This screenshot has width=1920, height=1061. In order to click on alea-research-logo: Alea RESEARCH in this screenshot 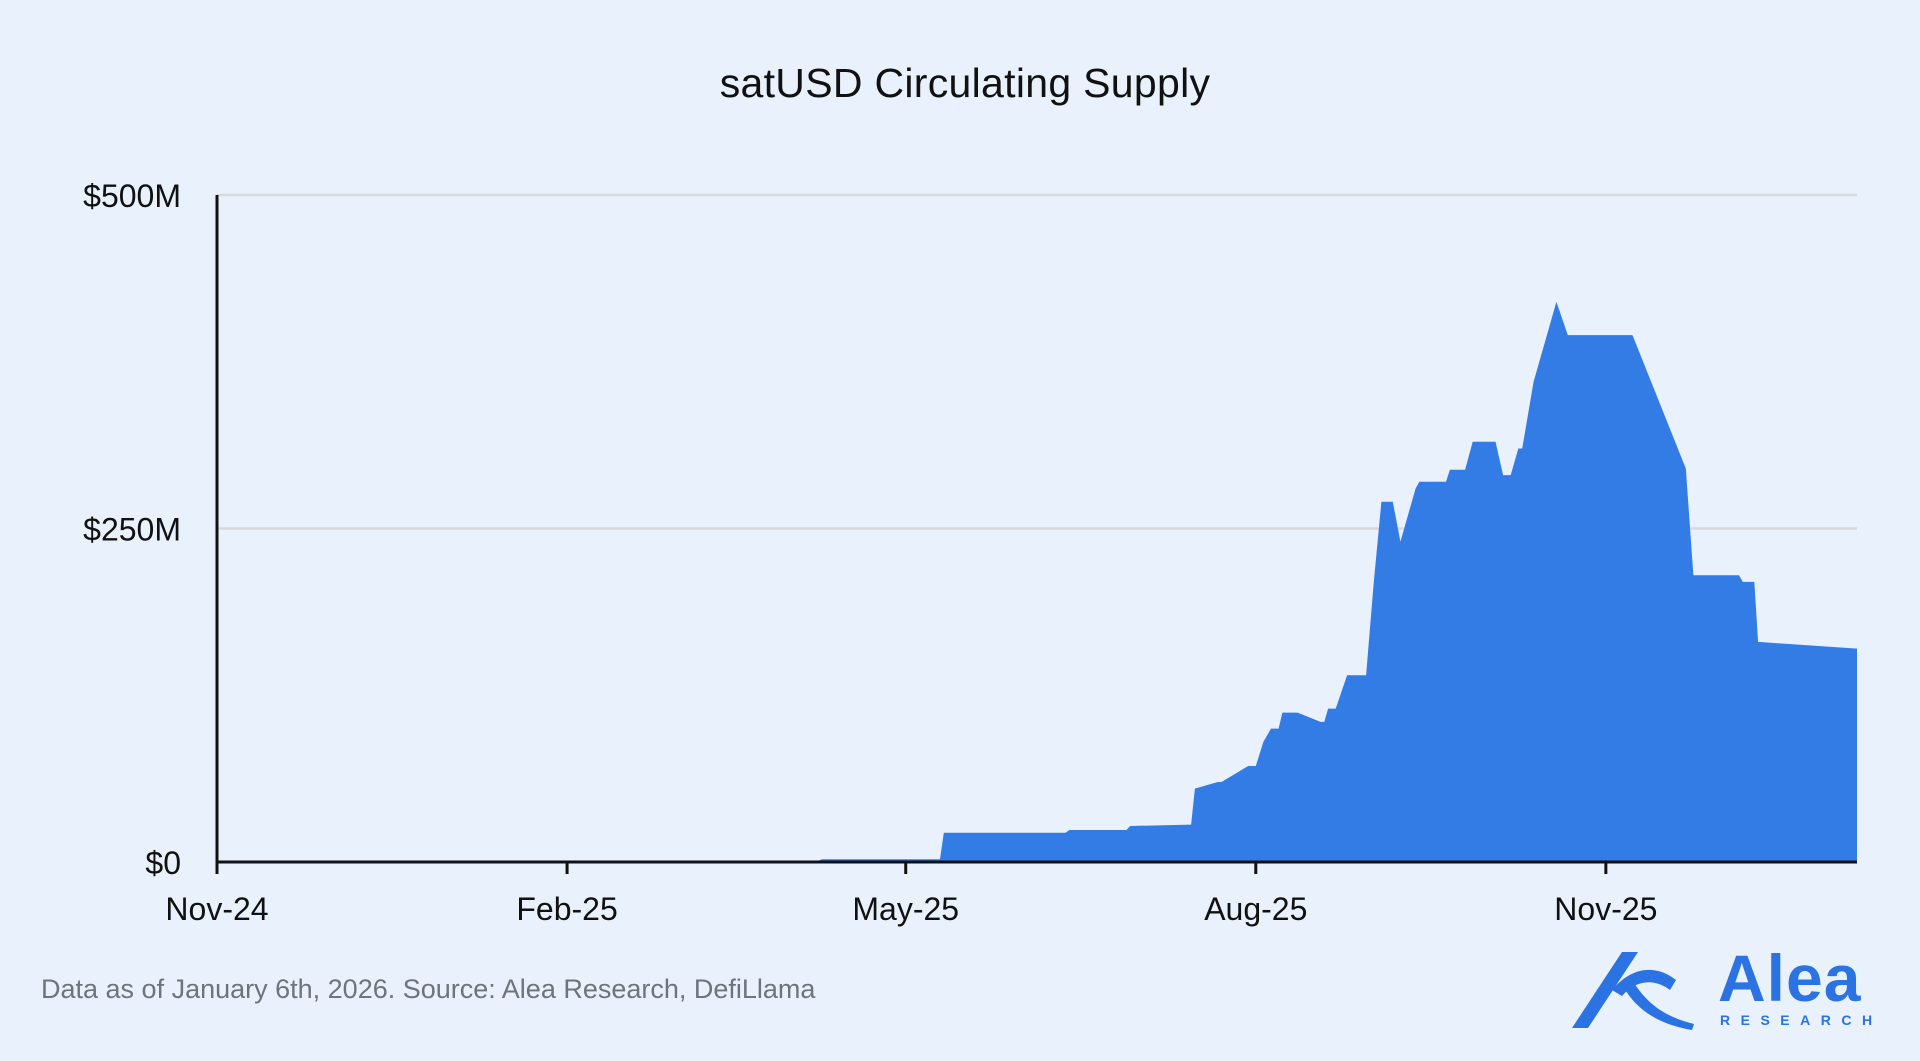, I will do `click(1722, 986)`.